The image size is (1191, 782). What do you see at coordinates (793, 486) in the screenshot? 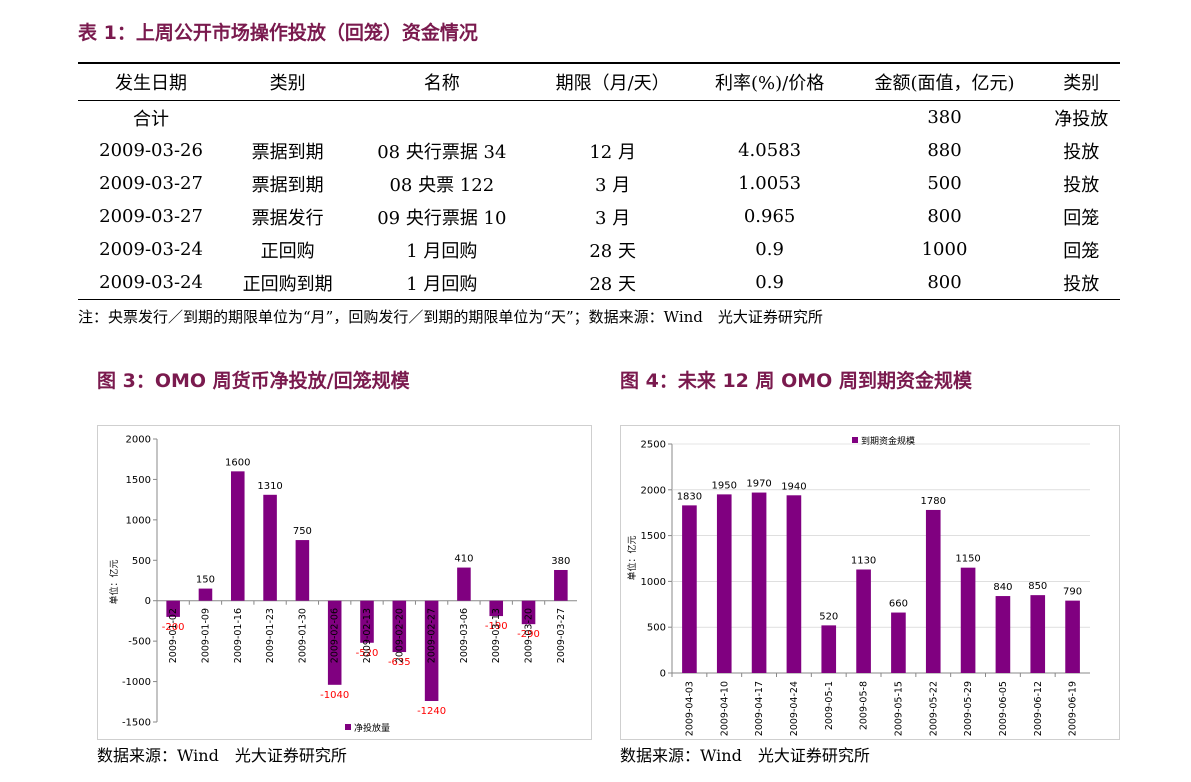
I see `data-label: 1940` at bounding box center [793, 486].